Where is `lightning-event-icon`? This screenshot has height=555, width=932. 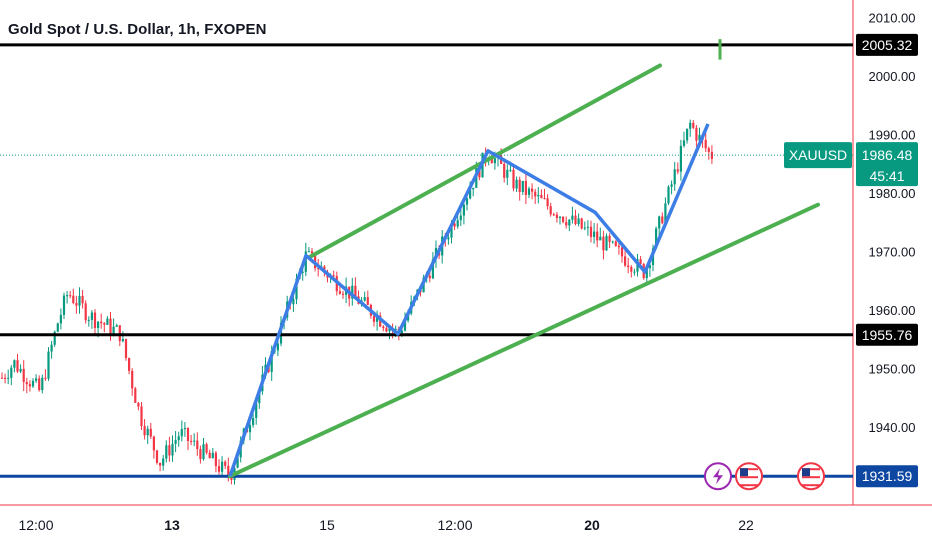
lightning-event-icon is located at coordinates (718, 476).